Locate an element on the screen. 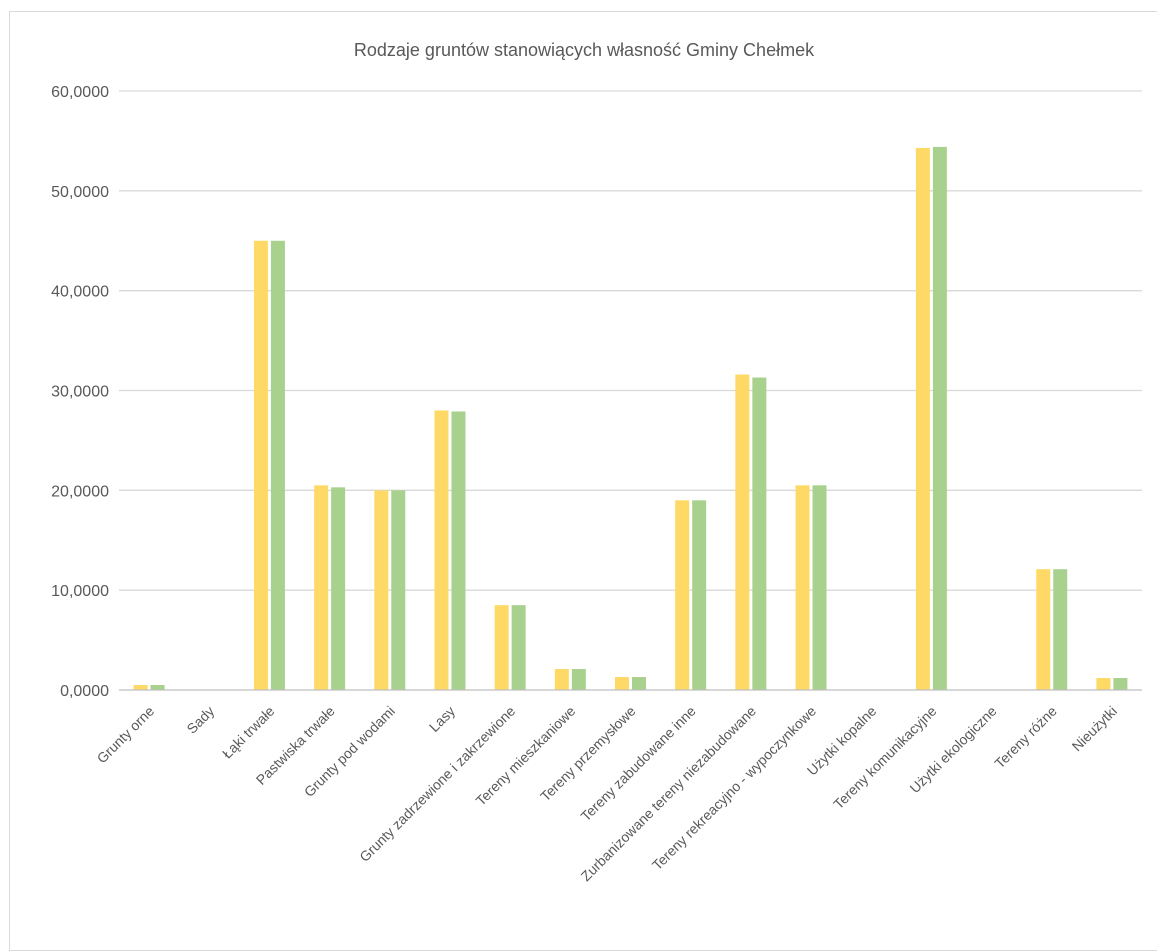  y-tick-label: 10,0000 is located at coordinates (80, 591).